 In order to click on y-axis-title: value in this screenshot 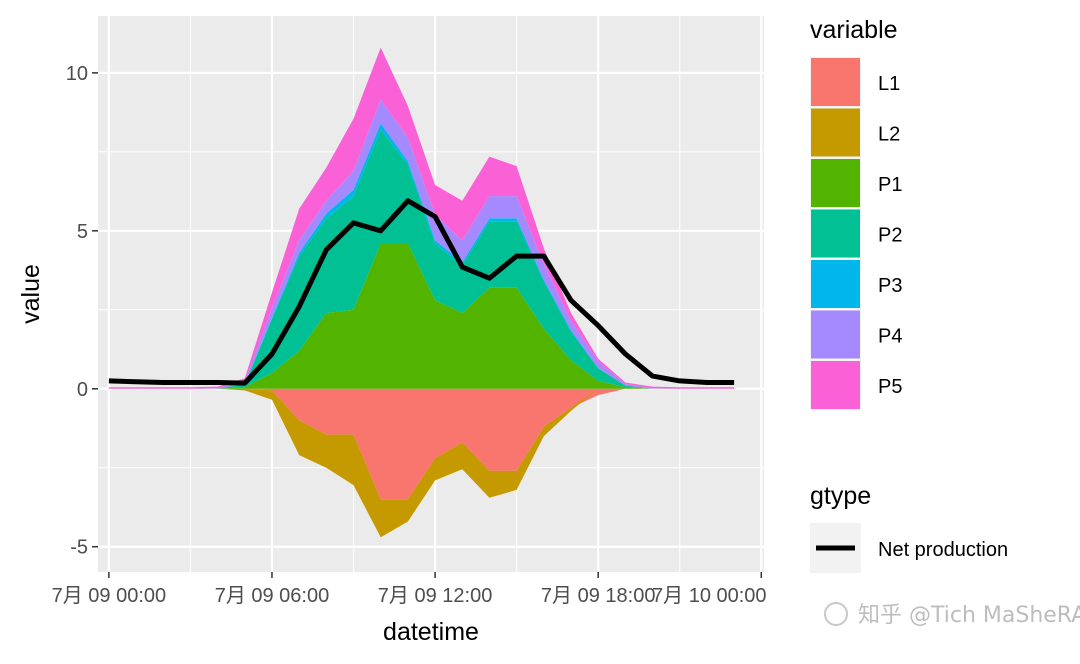, I will do `click(31, 294)`.